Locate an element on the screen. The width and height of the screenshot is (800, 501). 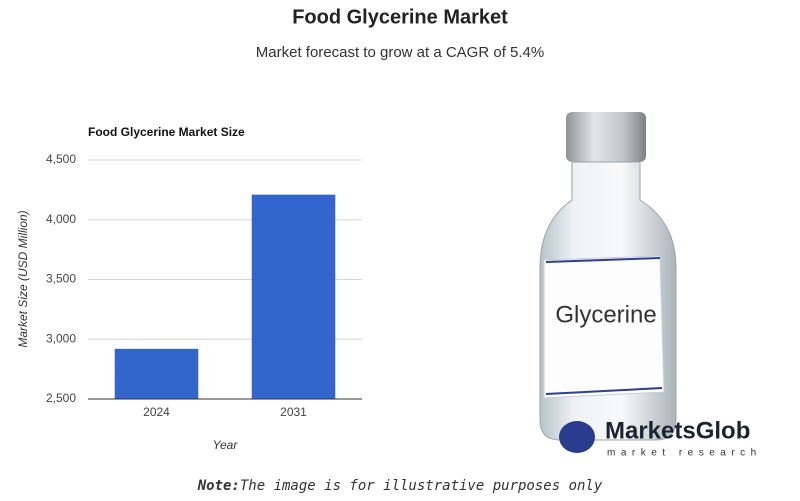
y-tick-label: 3,500 is located at coordinates (61, 279).